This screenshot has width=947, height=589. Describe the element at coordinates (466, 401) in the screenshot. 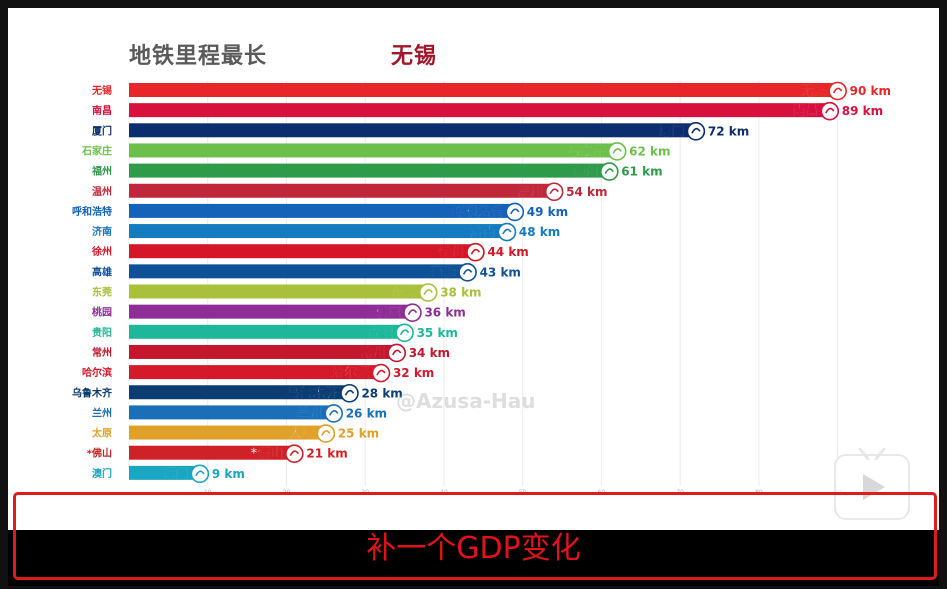

I see `watermark: @Azusa-Hau` at that location.